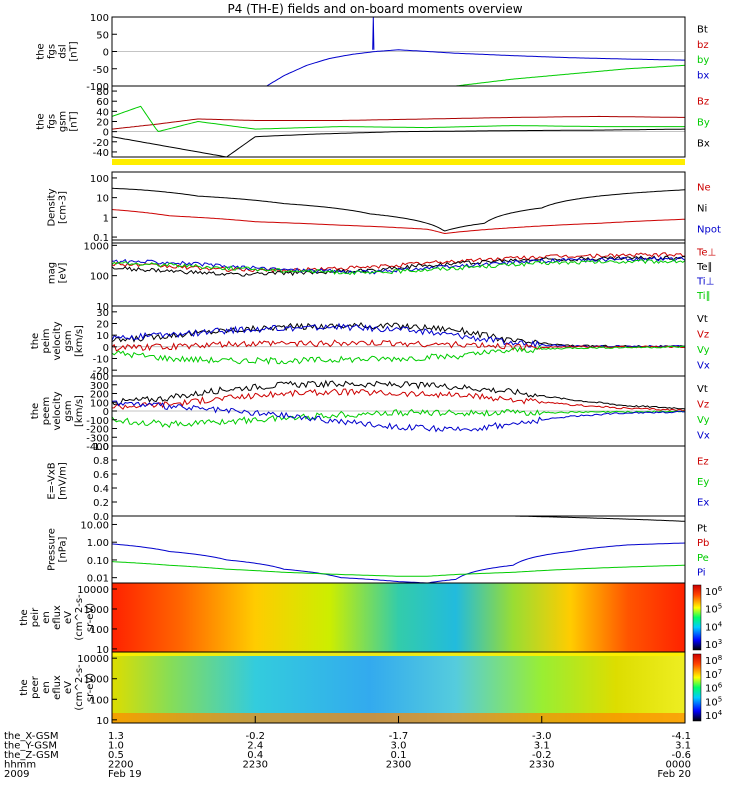 This screenshot has width=750, height=800. Describe the element at coordinates (99, 386) in the screenshot. I see `y-tick-label: 300` at that location.